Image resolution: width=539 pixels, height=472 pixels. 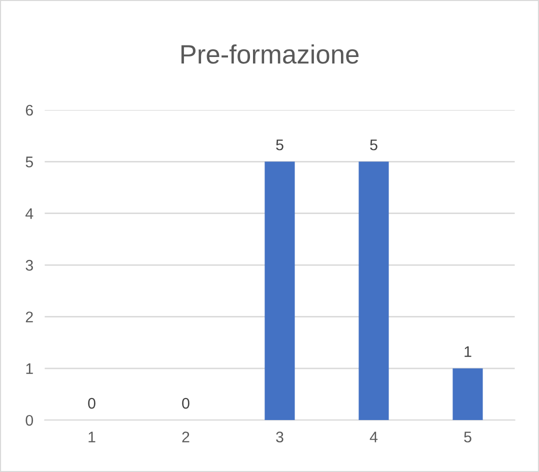 I want to click on y-tick-label: 2, so click(x=29, y=317).